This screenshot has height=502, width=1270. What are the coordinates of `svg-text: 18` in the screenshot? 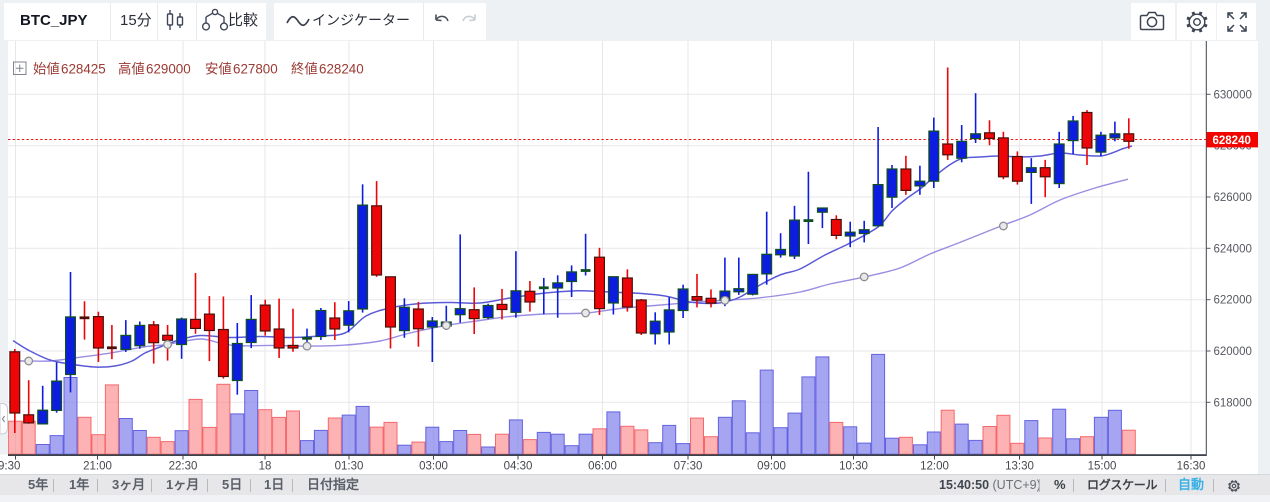 It's located at (265, 467).